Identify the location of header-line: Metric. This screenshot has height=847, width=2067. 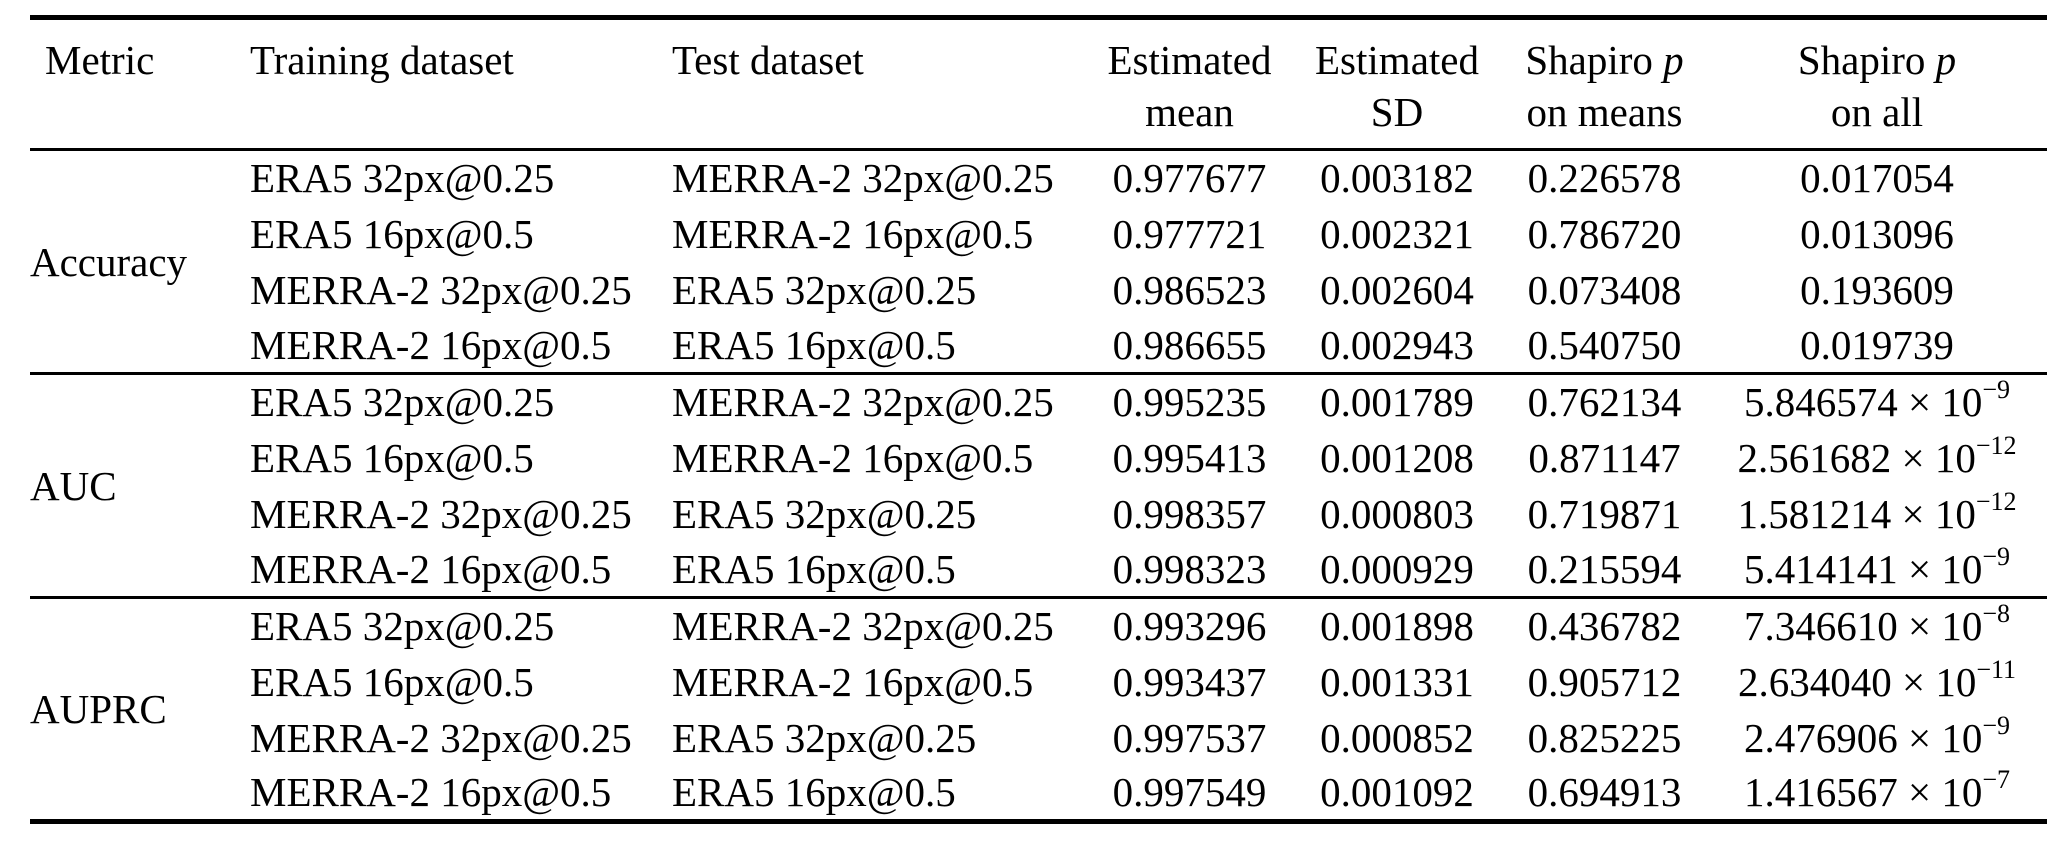
(147, 60).